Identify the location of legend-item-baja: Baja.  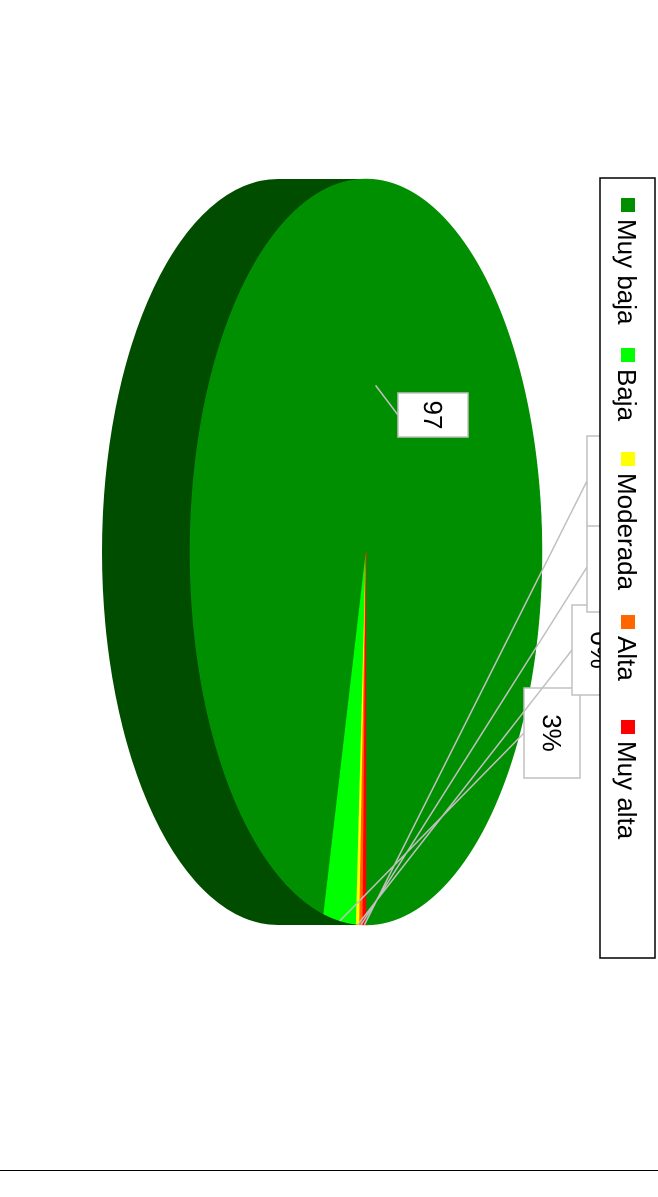
(627, 385).